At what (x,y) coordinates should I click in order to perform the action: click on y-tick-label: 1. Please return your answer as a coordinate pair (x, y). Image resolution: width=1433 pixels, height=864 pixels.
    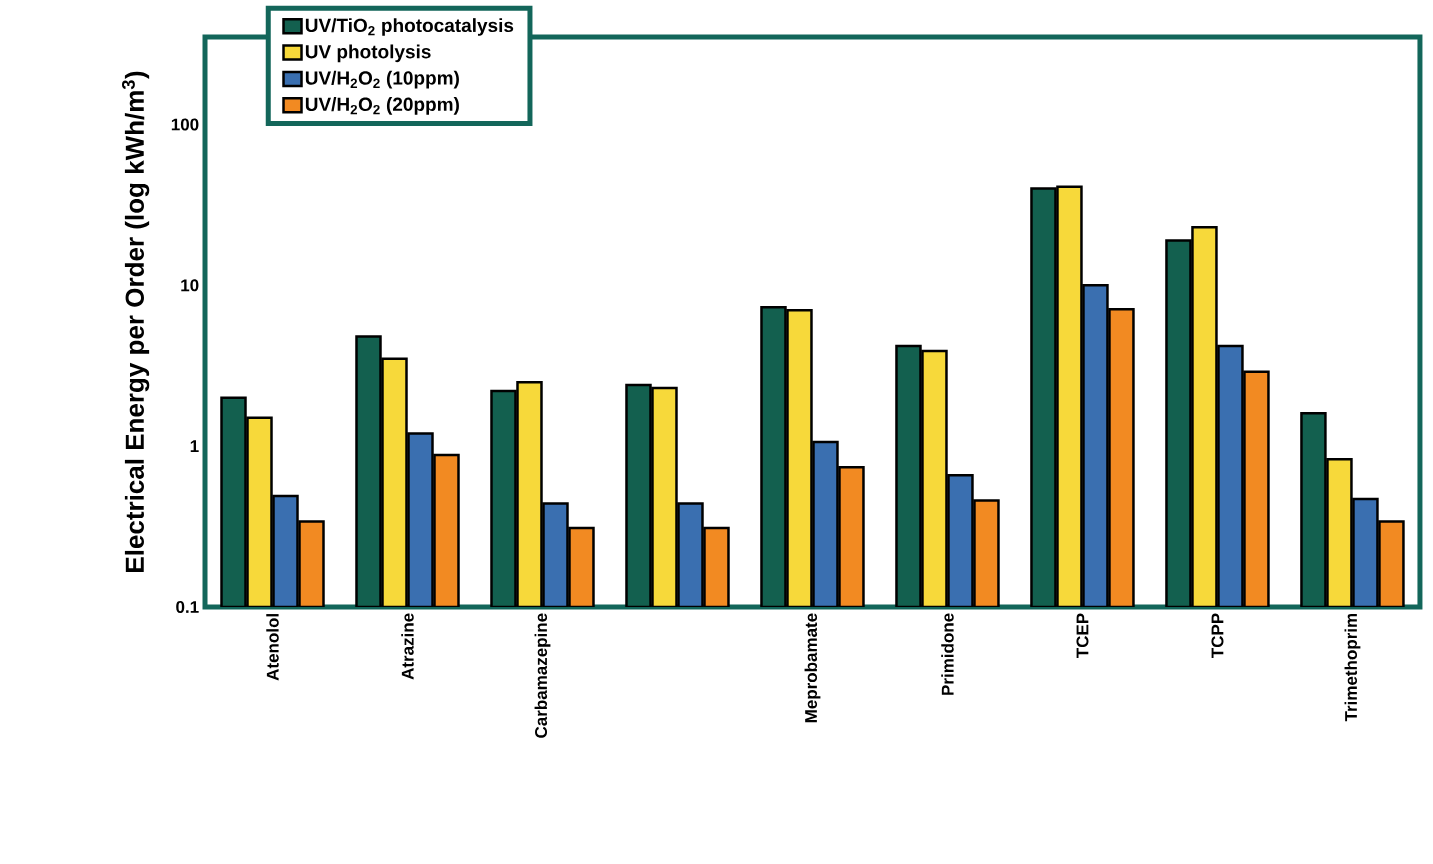
    Looking at the image, I should click on (194, 446).